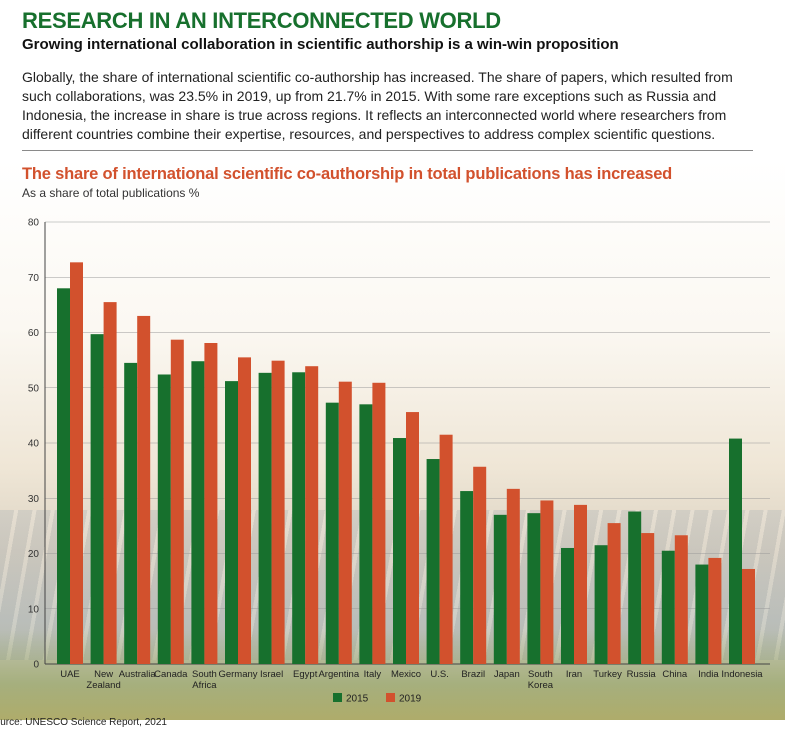 Image resolution: width=785 pixels, height=735 pixels. What do you see at coordinates (144, 489) in the screenshot?
I see `bar-2019-australia` at bounding box center [144, 489].